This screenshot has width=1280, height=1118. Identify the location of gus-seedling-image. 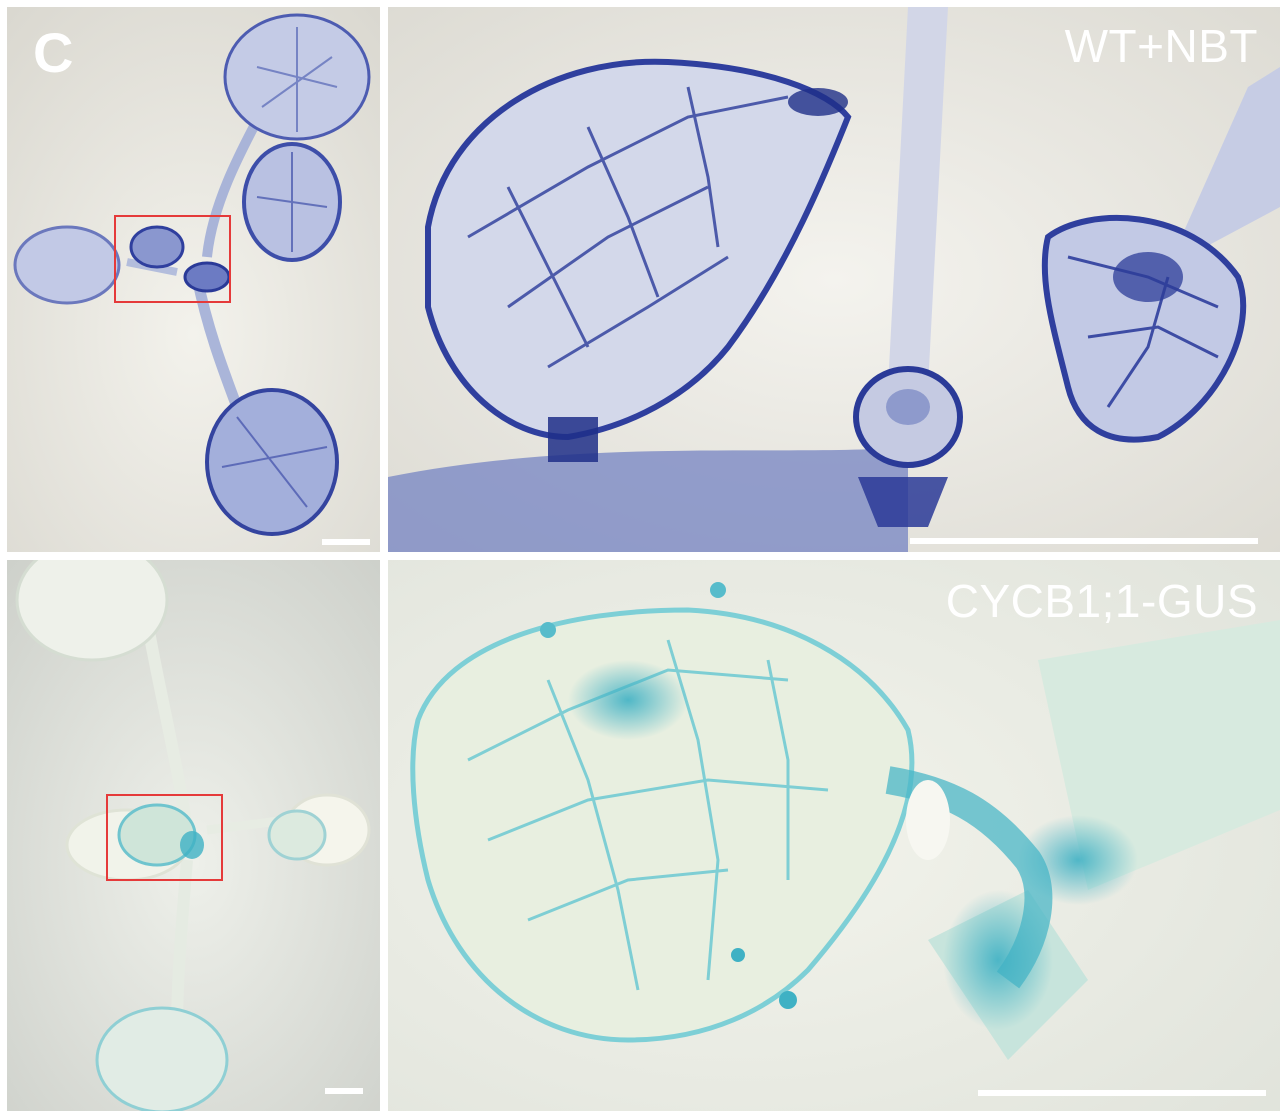
(193, 835).